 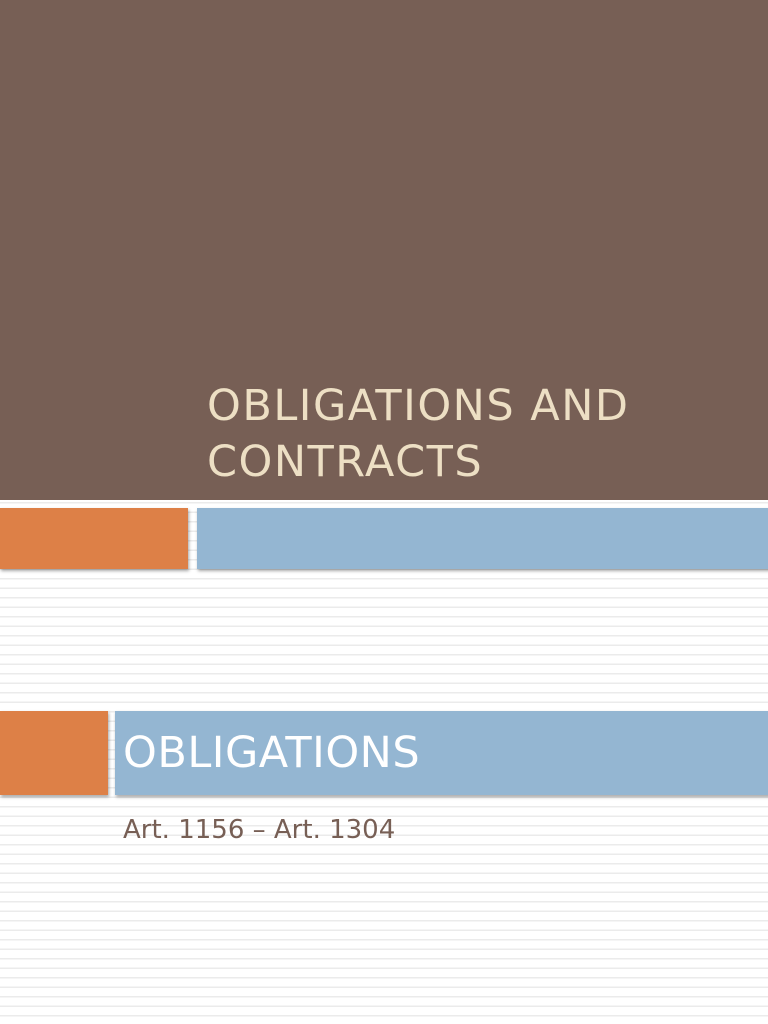 What do you see at coordinates (259, 830) in the screenshot?
I see `section-subtitle: Art. 1156 – Art. 1304` at bounding box center [259, 830].